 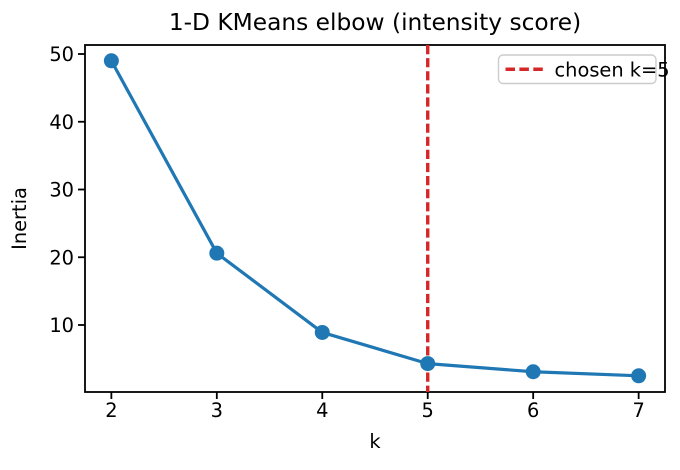 I want to click on y-tick-label: 30, so click(x=61, y=190).